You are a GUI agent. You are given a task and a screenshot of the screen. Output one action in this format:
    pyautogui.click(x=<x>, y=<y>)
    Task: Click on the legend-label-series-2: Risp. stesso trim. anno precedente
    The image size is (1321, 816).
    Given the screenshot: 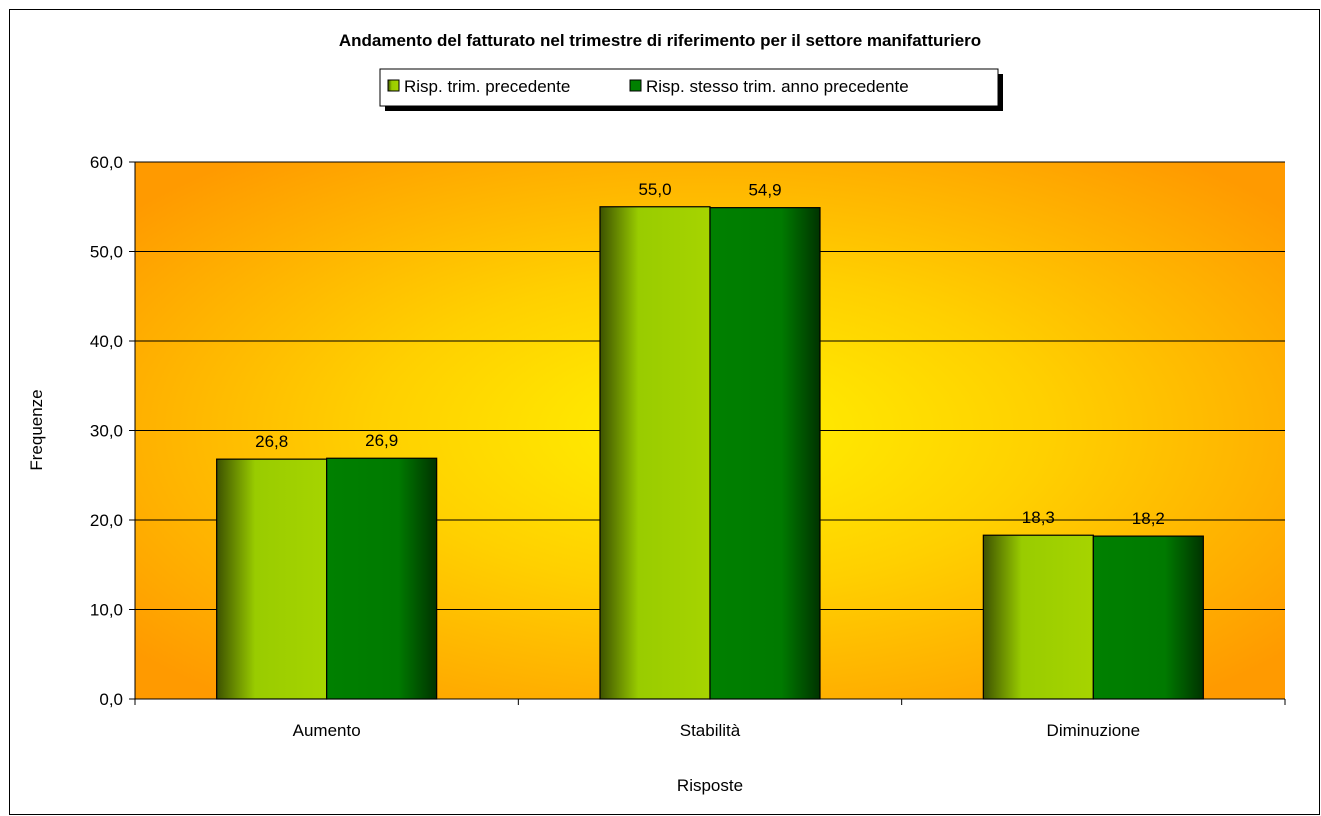 What is the action you would take?
    pyautogui.click(x=777, y=86)
    